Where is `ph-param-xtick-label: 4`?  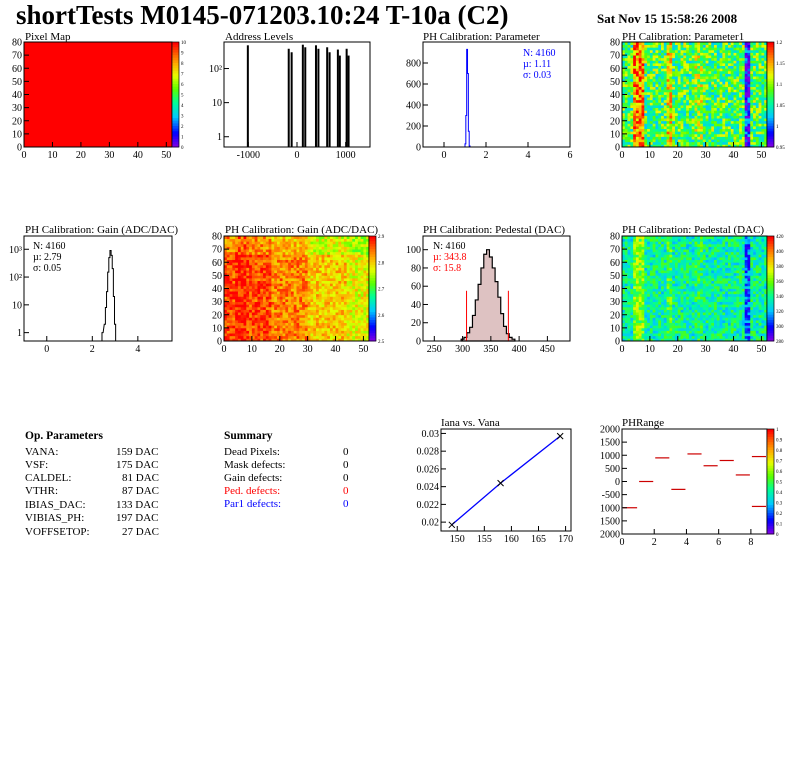
ph-param-xtick-label: 4 is located at coordinates (528, 155).